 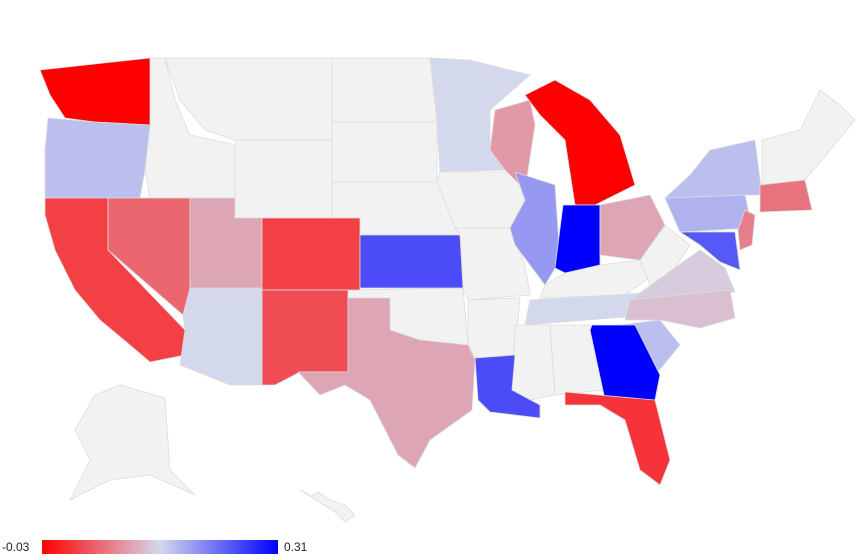 What do you see at coordinates (160, 547) in the screenshot?
I see `color-legend-bar` at bounding box center [160, 547].